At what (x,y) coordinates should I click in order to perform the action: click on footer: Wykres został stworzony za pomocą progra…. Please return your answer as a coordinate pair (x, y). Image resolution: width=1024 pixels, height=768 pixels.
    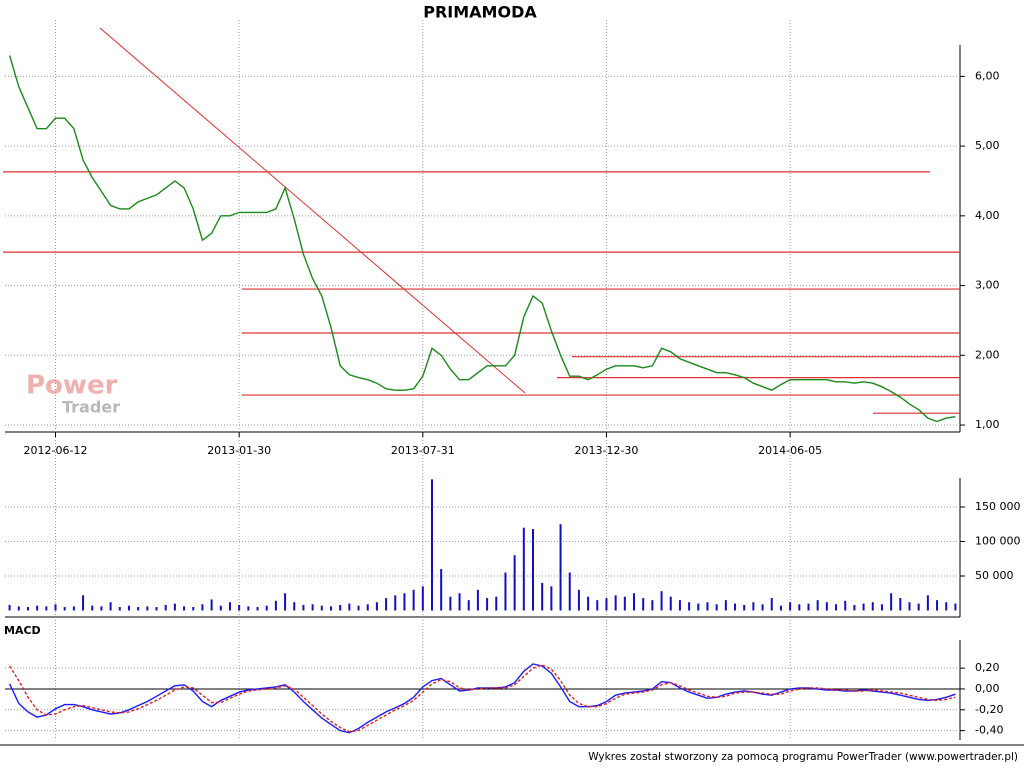
    Looking at the image, I should click on (803, 757).